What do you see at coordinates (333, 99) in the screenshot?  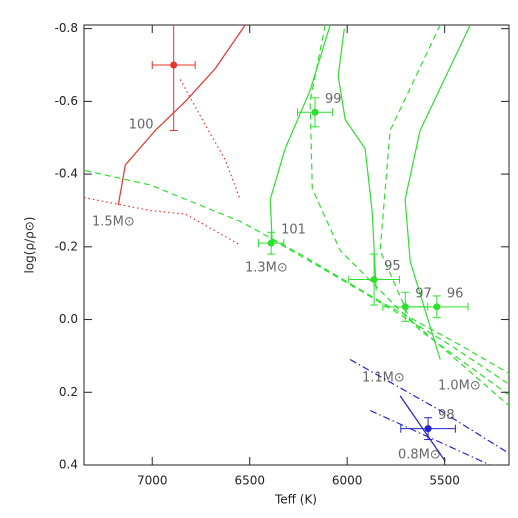 I see `point-label: 99` at bounding box center [333, 99].